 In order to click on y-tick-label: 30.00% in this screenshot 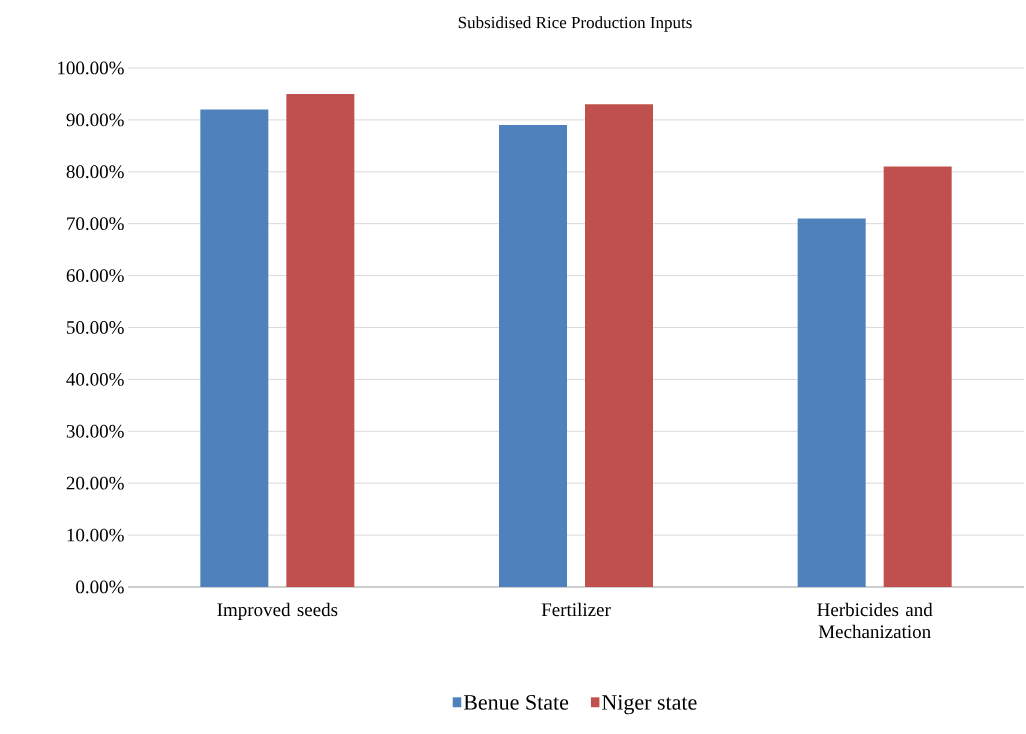, I will do `click(95, 431)`.